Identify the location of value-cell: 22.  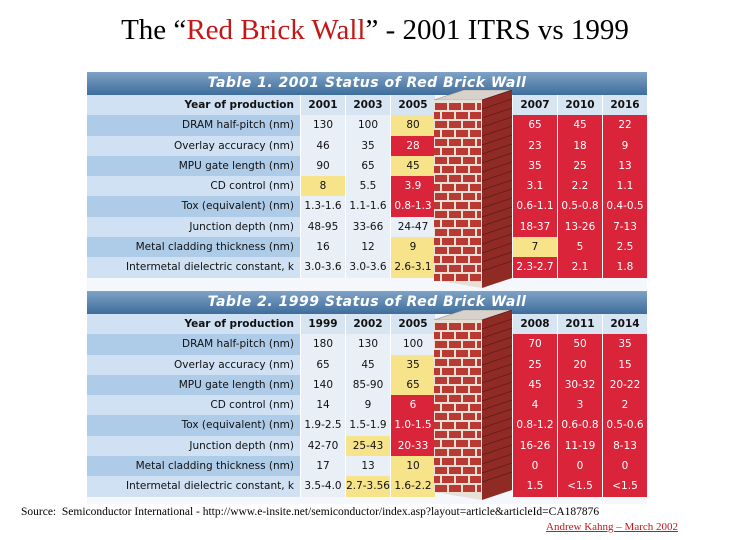
(624, 125).